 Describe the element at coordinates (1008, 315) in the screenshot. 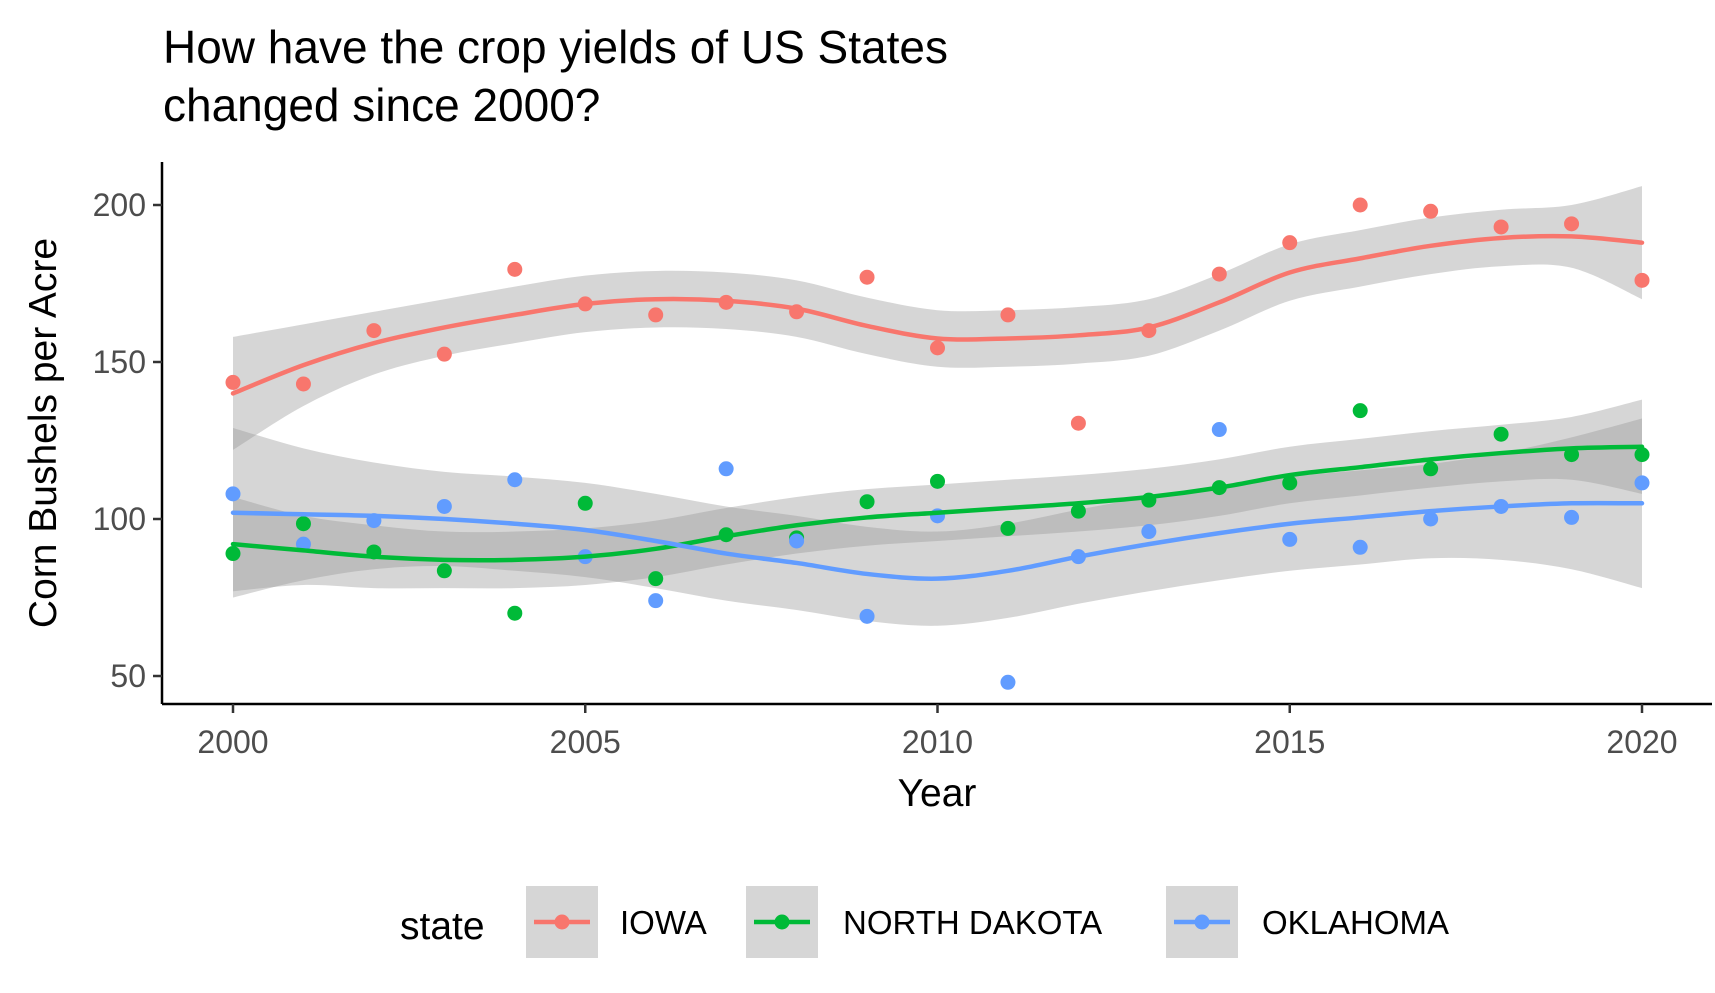

I see `point-iowa-2011` at that location.